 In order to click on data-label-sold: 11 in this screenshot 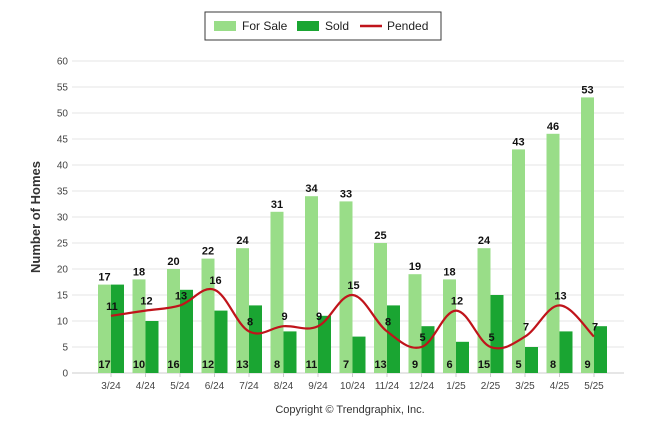, I will do `click(312, 365)`.